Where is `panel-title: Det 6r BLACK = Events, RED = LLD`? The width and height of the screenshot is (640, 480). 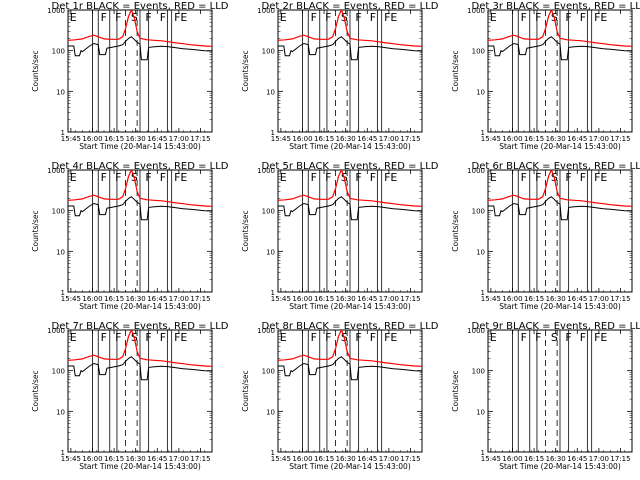
panel-title: Det 6r BLACK = Events, RED = LLD is located at coordinates (556, 166).